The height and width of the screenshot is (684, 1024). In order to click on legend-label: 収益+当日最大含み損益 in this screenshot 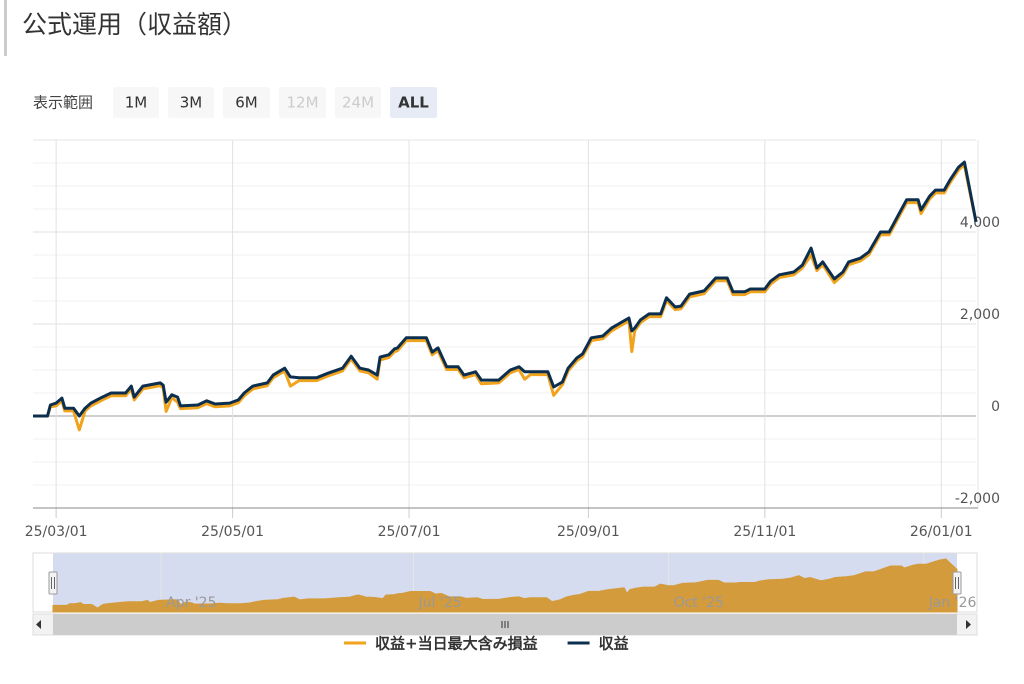, I will do `click(456, 644)`.